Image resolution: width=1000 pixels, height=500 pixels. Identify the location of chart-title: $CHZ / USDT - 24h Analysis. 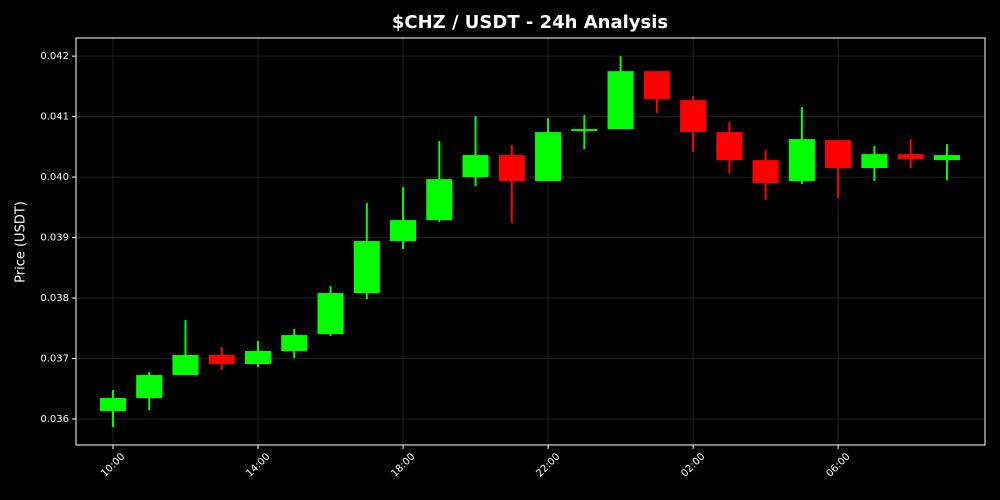
(530, 22).